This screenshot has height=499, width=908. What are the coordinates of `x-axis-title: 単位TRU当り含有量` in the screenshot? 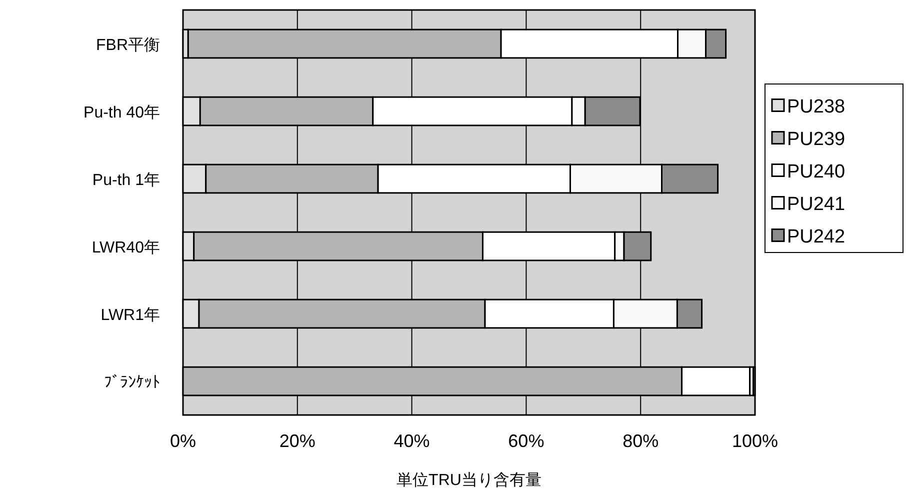 It's located at (469, 480).